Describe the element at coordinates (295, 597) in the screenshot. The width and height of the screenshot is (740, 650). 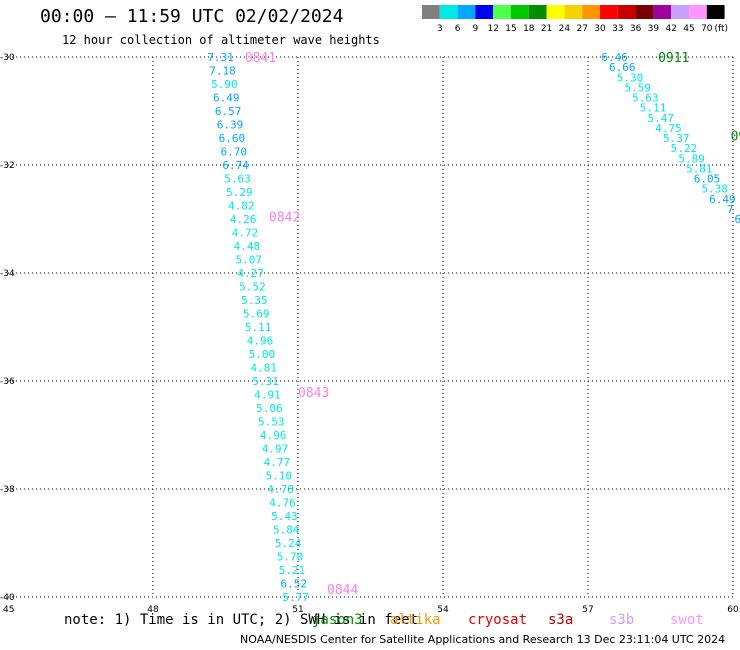
I see `wave-height-label: 5.77` at that location.